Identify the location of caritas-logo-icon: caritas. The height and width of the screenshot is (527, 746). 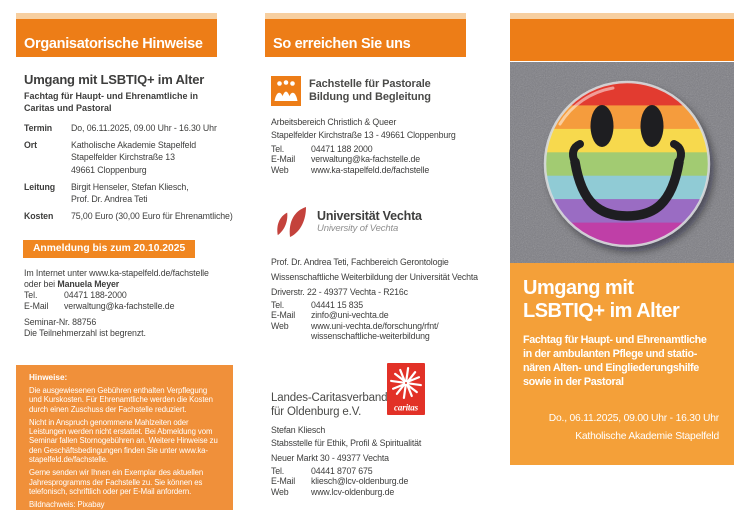
(406, 389).